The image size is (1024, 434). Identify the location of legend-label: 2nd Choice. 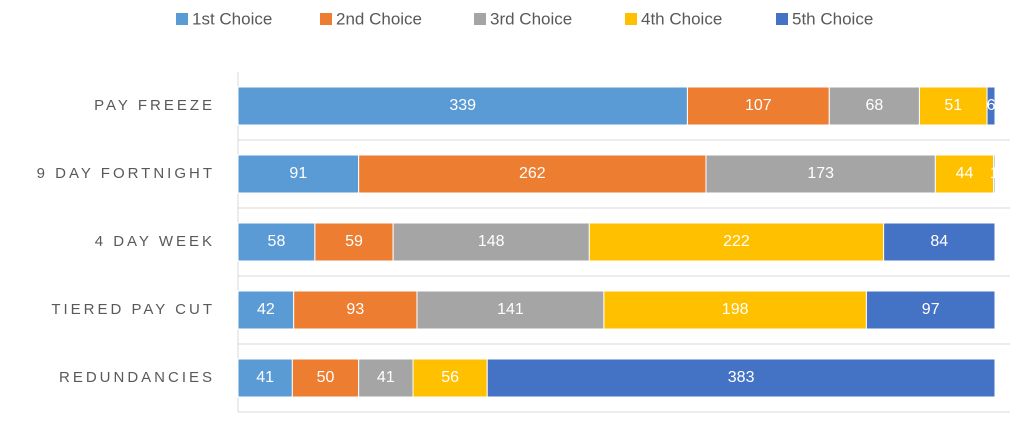
(379, 18).